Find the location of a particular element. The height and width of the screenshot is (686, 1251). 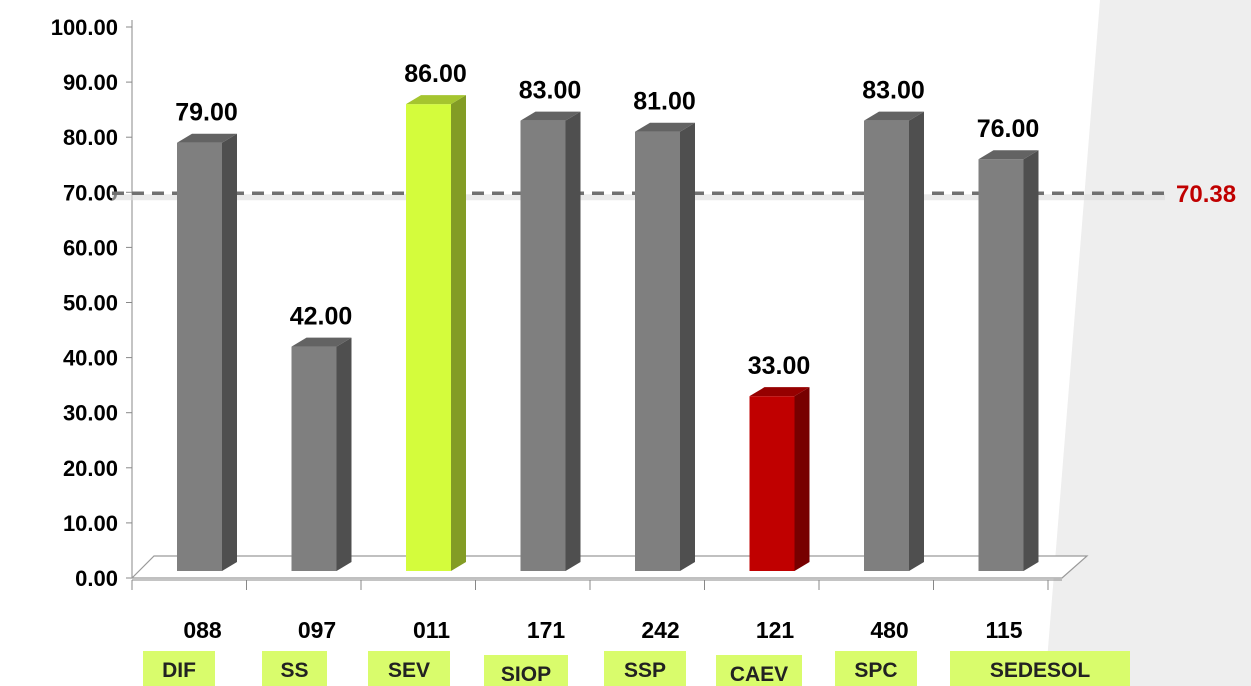

y-tick-label: 30.00 is located at coordinates (90, 413).